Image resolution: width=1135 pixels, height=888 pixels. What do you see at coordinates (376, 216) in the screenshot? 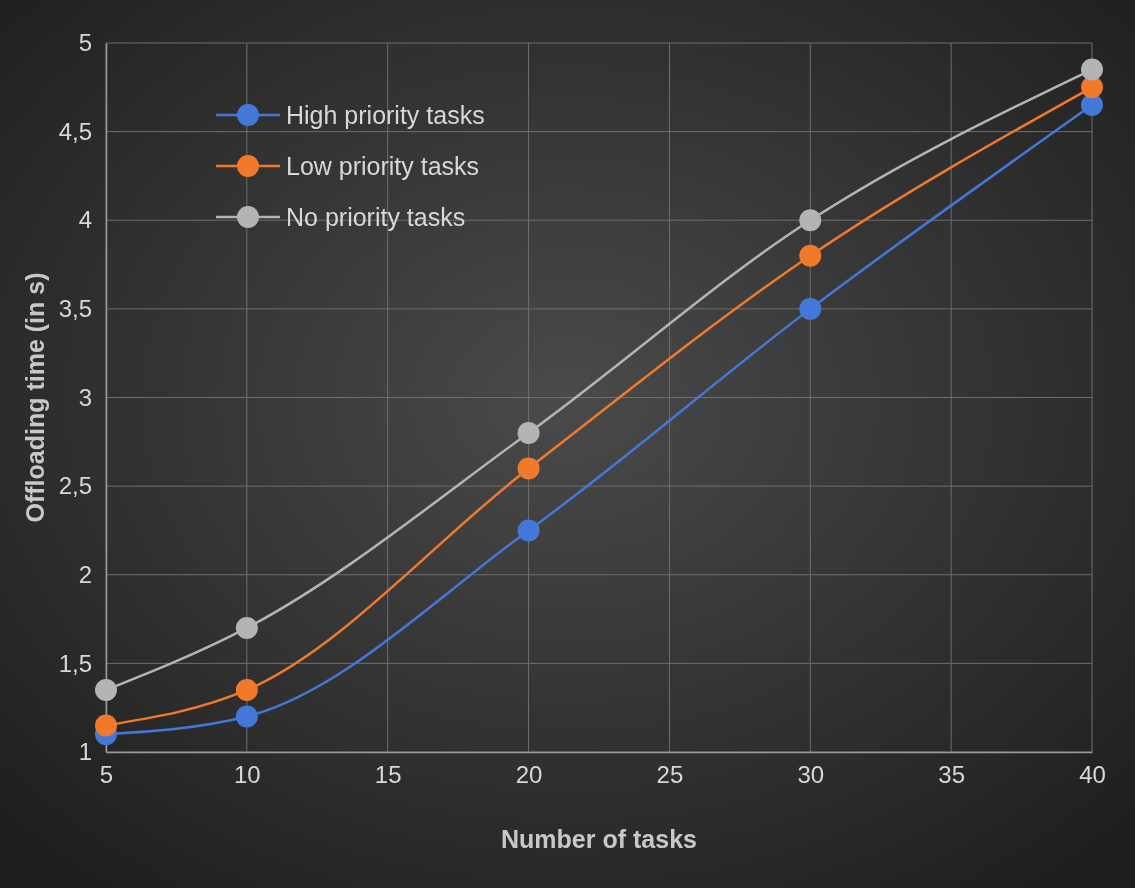
I see `legend-label: No priority tasks` at bounding box center [376, 216].